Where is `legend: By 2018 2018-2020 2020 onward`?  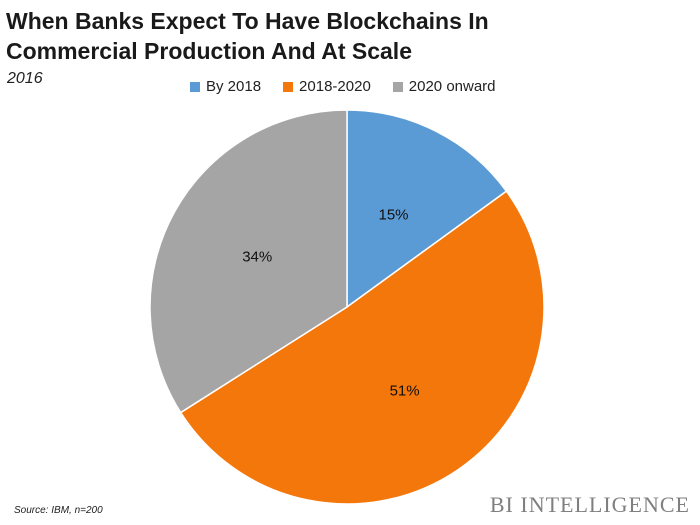
legend: By 2018 2018-2020 2020 onward is located at coordinates (343, 86).